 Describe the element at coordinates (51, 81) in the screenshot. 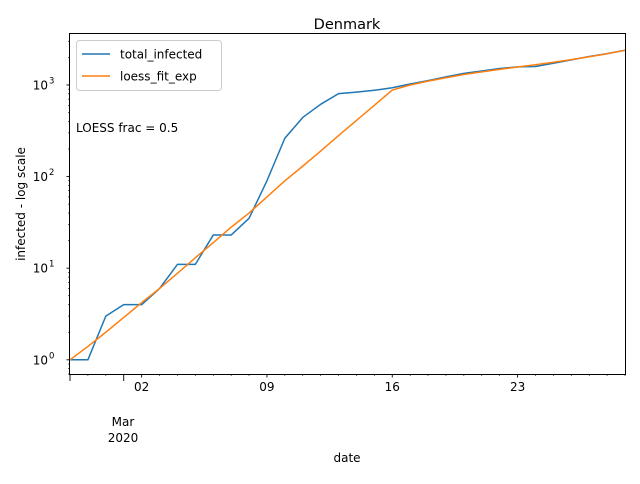

I see `y-tick-label-exponent: 3` at that location.